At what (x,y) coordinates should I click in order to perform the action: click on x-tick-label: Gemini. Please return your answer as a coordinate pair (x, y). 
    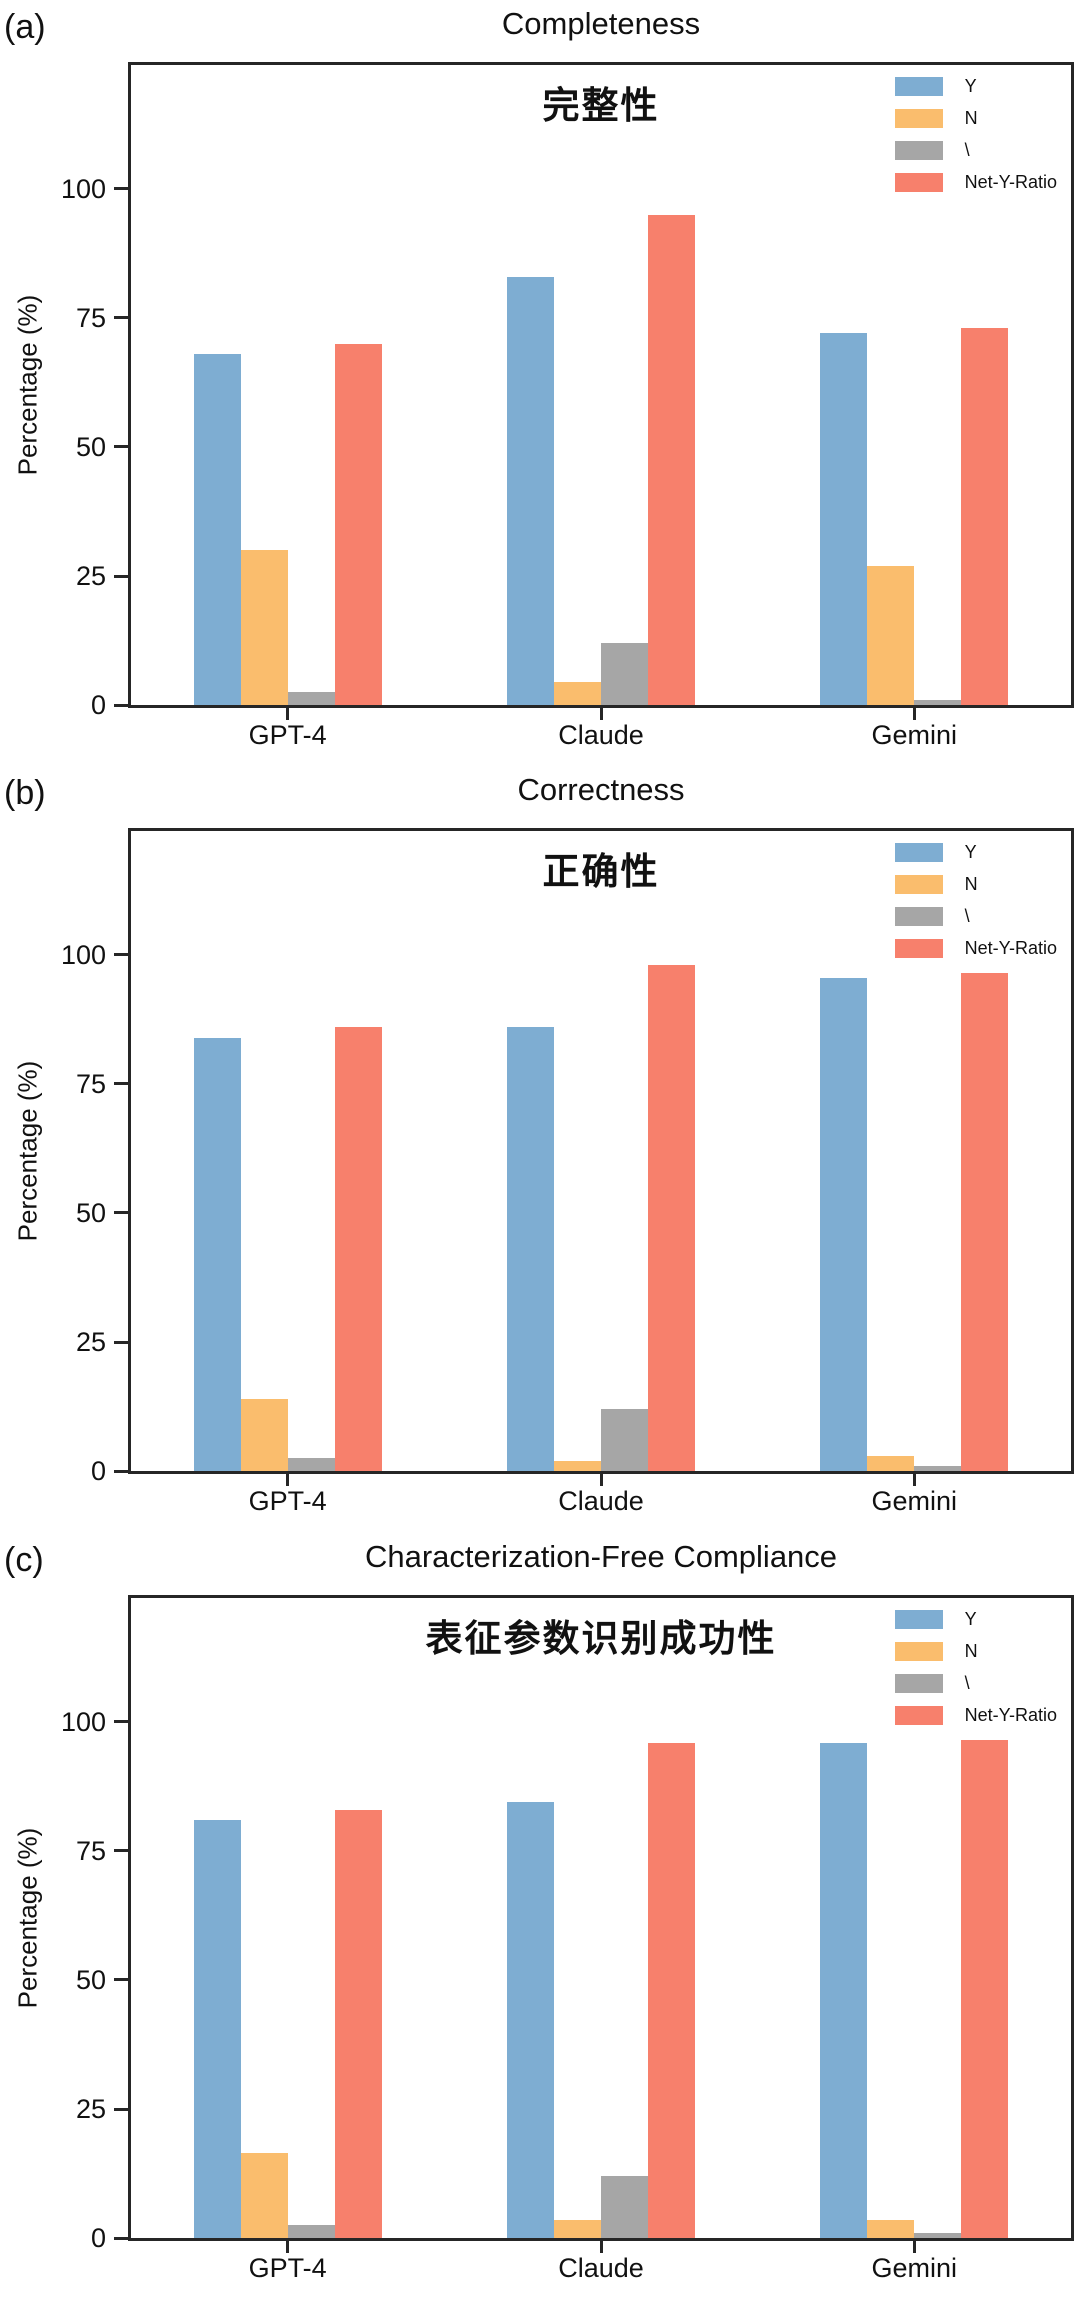
    Looking at the image, I should click on (914, 2268).